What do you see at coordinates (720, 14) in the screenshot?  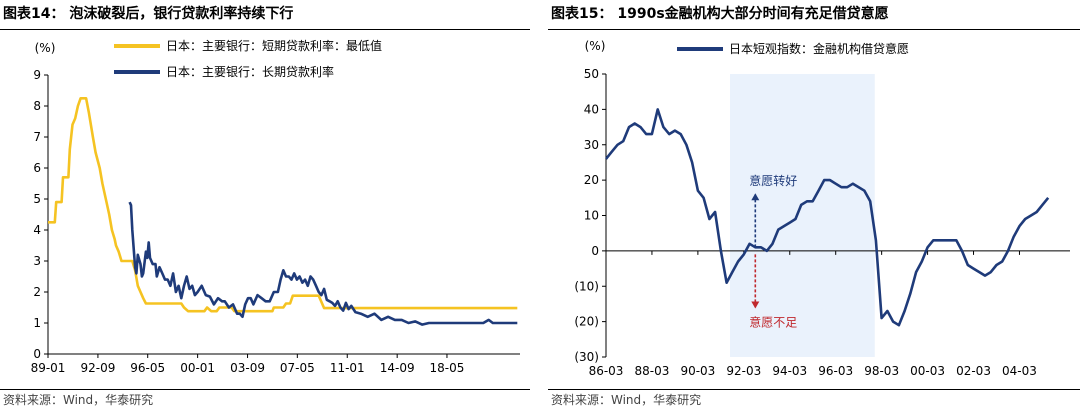 I see `chart-title-right: 图表15： 1990s金融机构大部分时间有充足借贷意愿` at bounding box center [720, 14].